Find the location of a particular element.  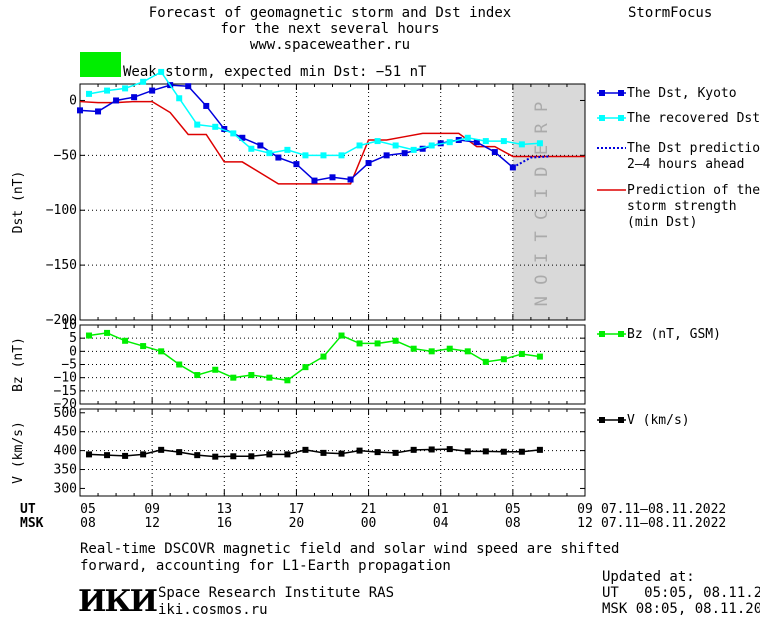

prediction-letter: C is located at coordinates (542, 215).